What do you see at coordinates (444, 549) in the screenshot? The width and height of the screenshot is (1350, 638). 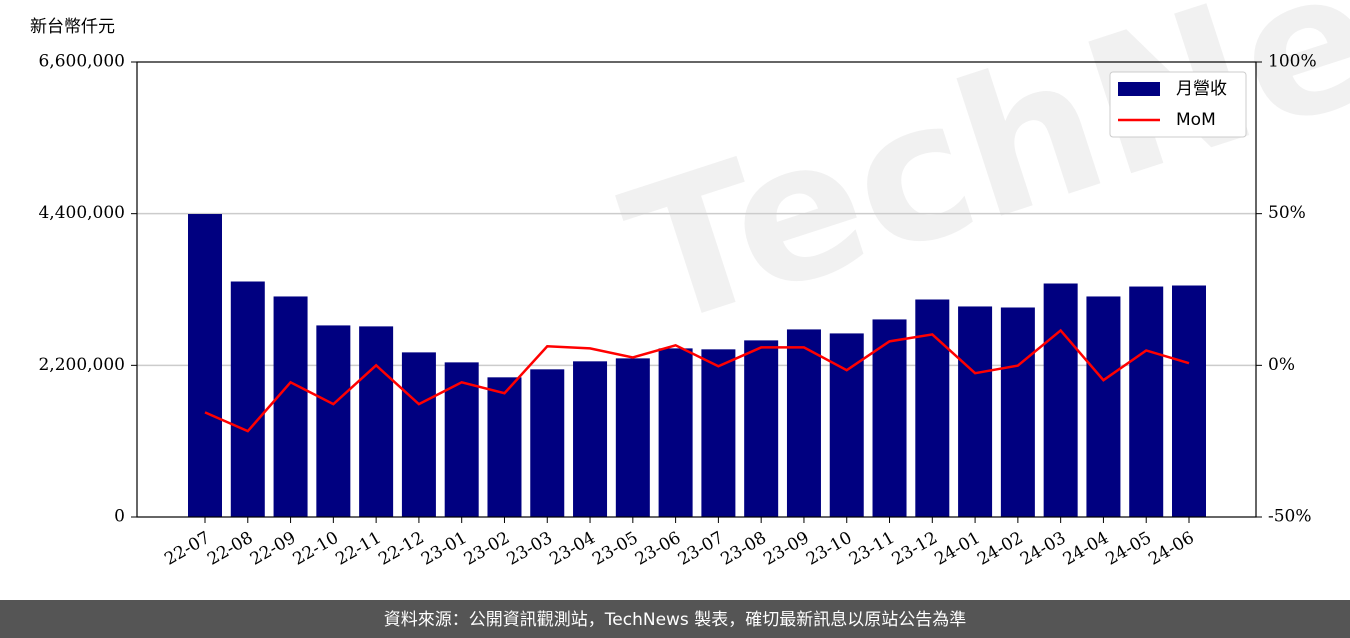 I see `x-tick-label: 23-01` at bounding box center [444, 549].